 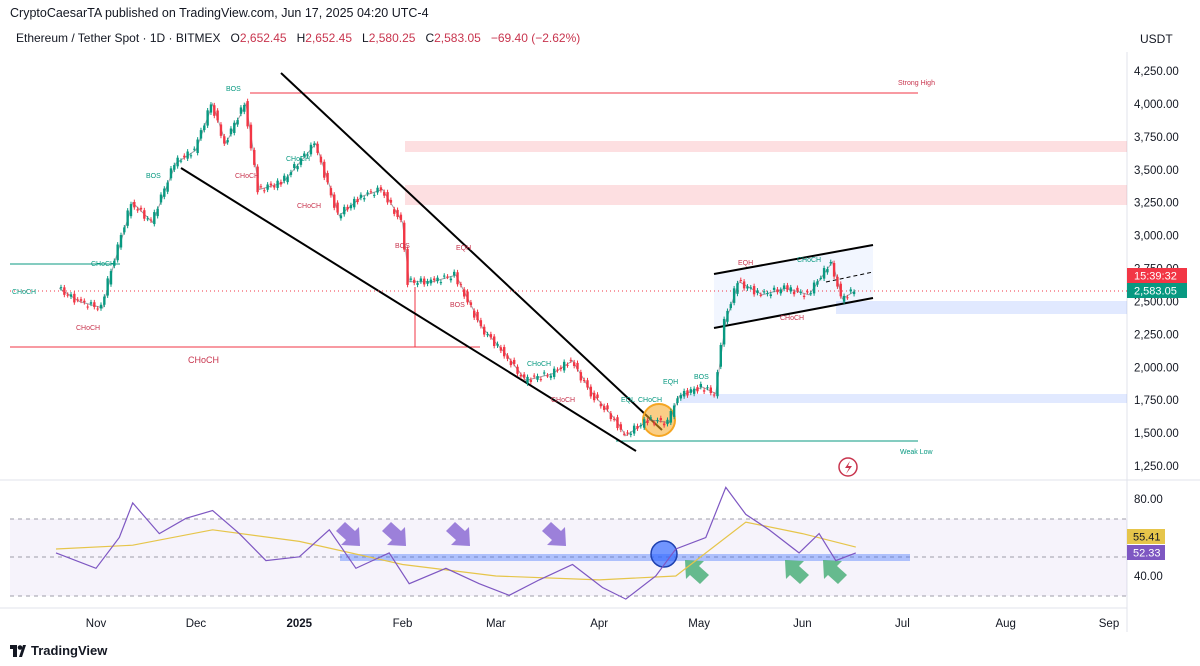 What do you see at coordinates (403, 624) in the screenshot?
I see `time-tick-label: Feb` at bounding box center [403, 624].